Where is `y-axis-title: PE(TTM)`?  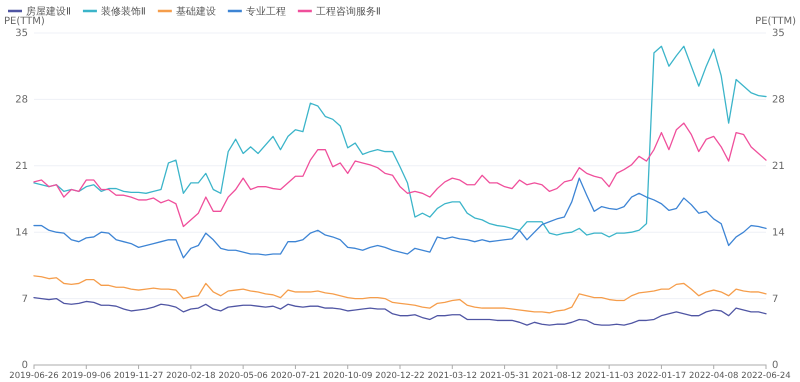
y-axis-title: PE(TTM) is located at coordinates (24, 21).